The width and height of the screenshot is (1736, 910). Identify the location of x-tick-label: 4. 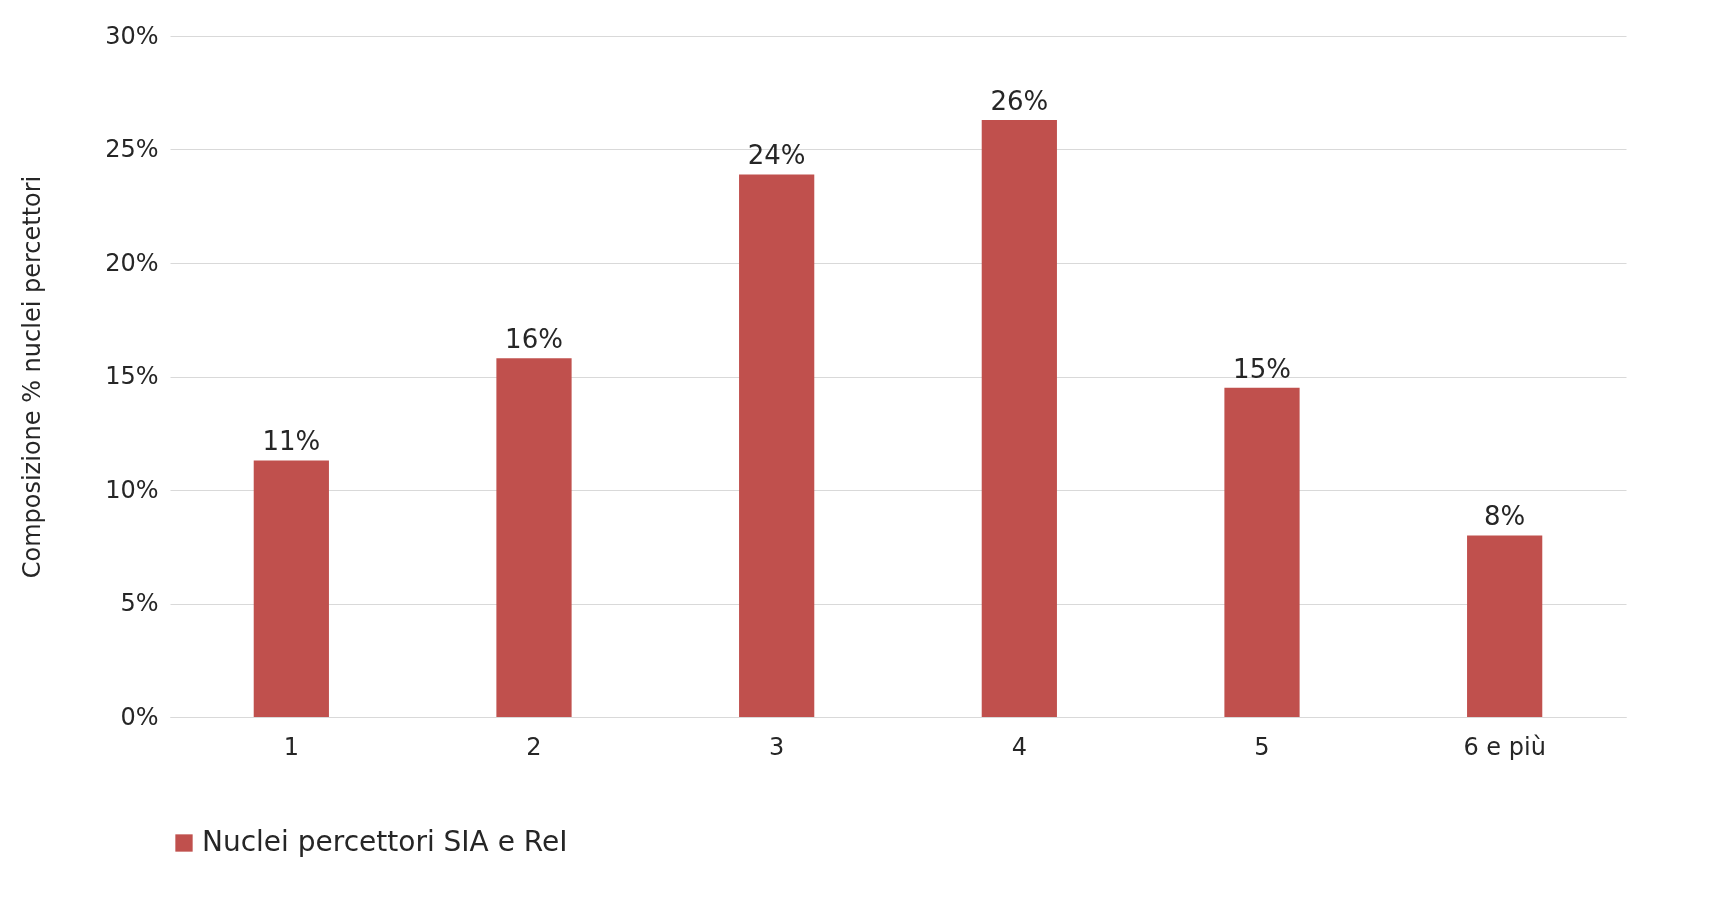
(1019, 746).